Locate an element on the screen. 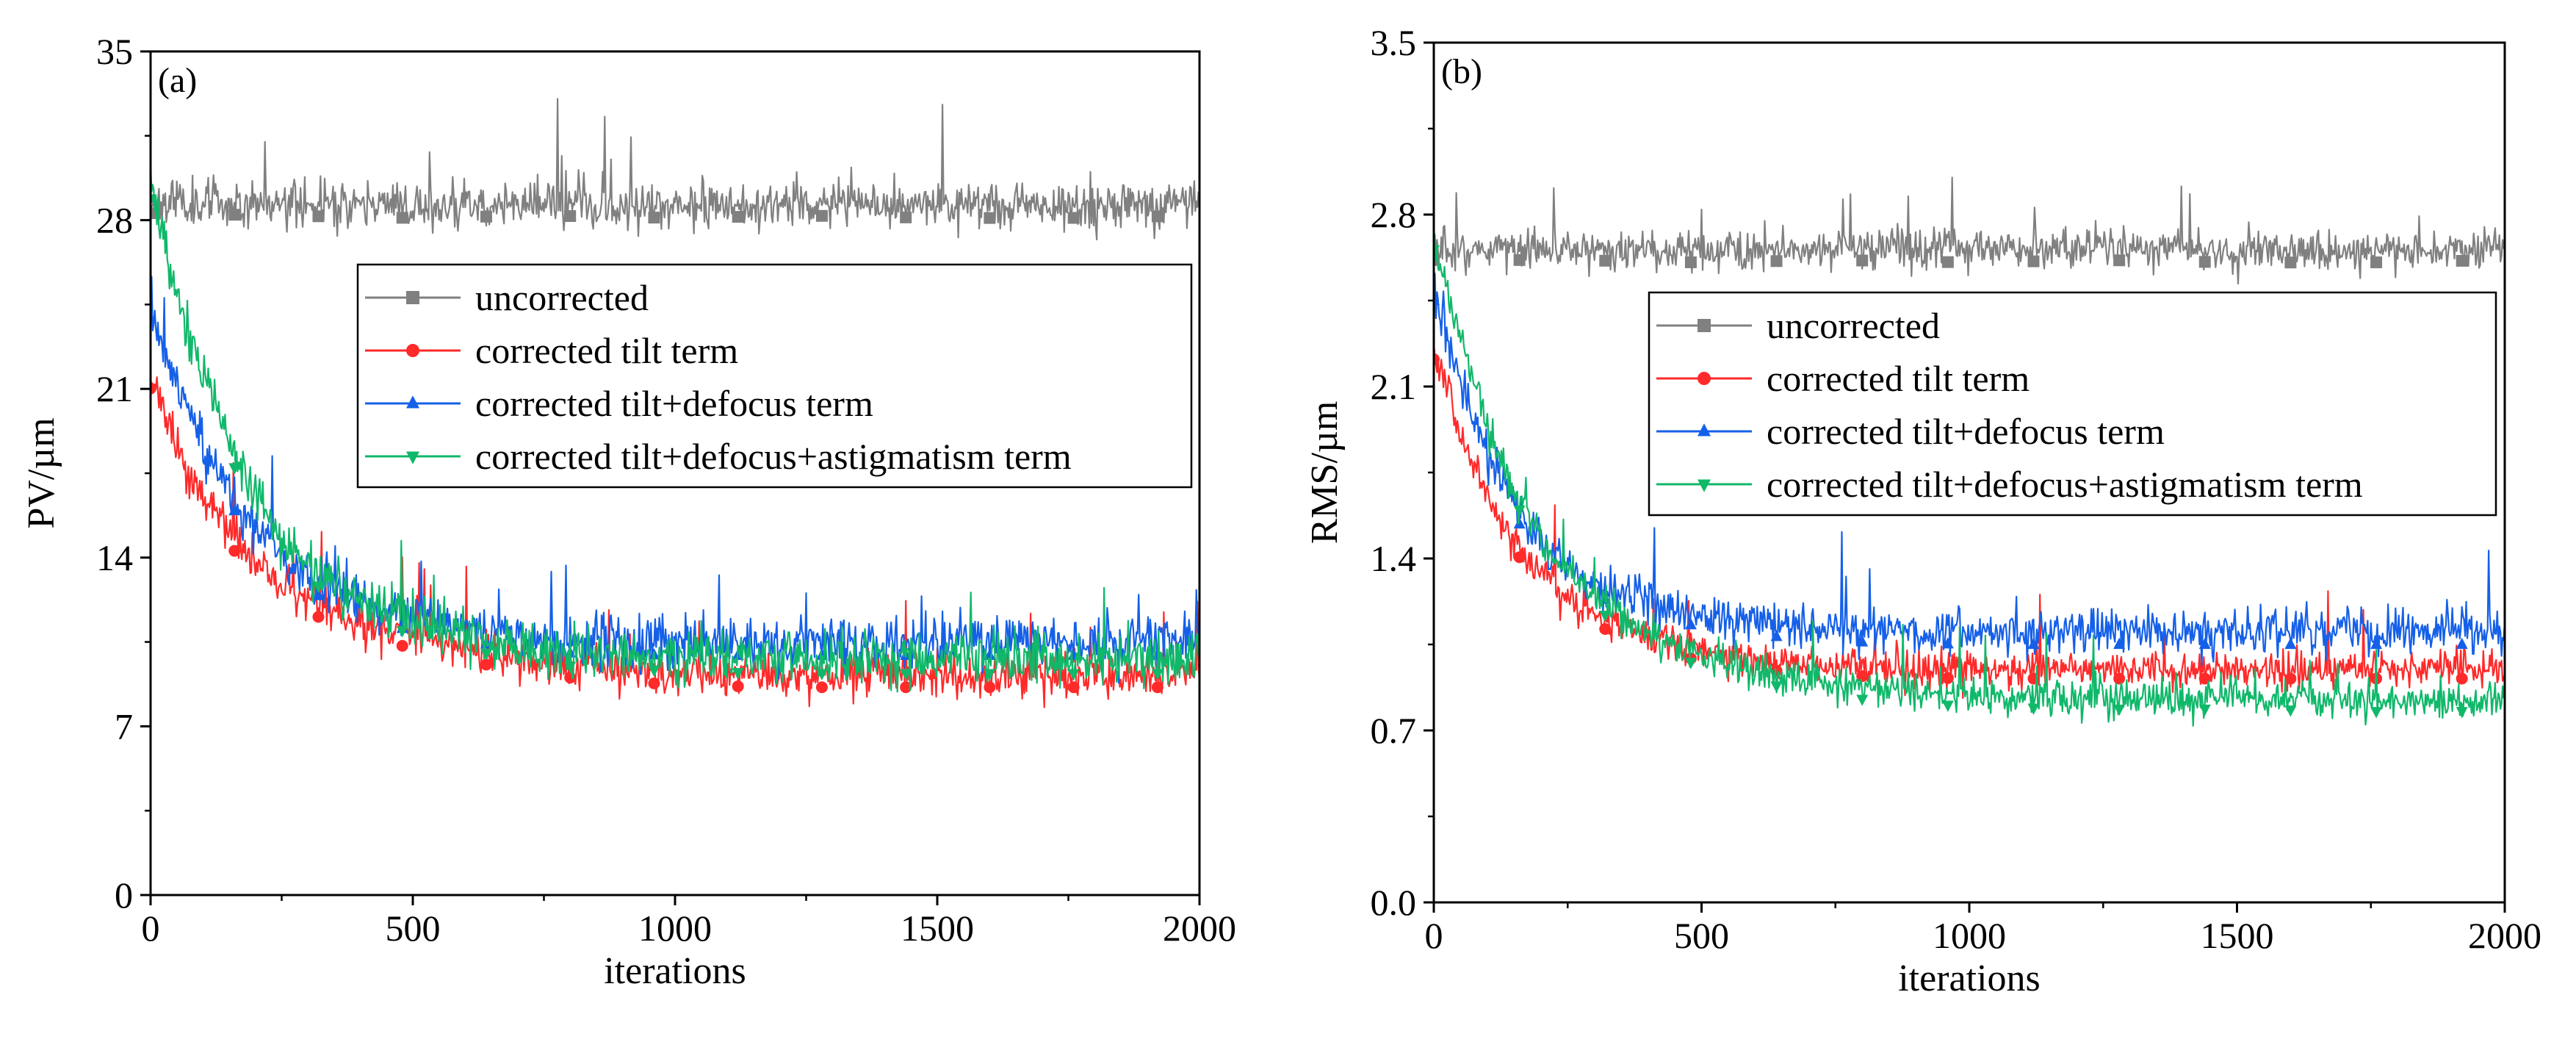  y-tick-label: 2.1 is located at coordinates (1394, 386).